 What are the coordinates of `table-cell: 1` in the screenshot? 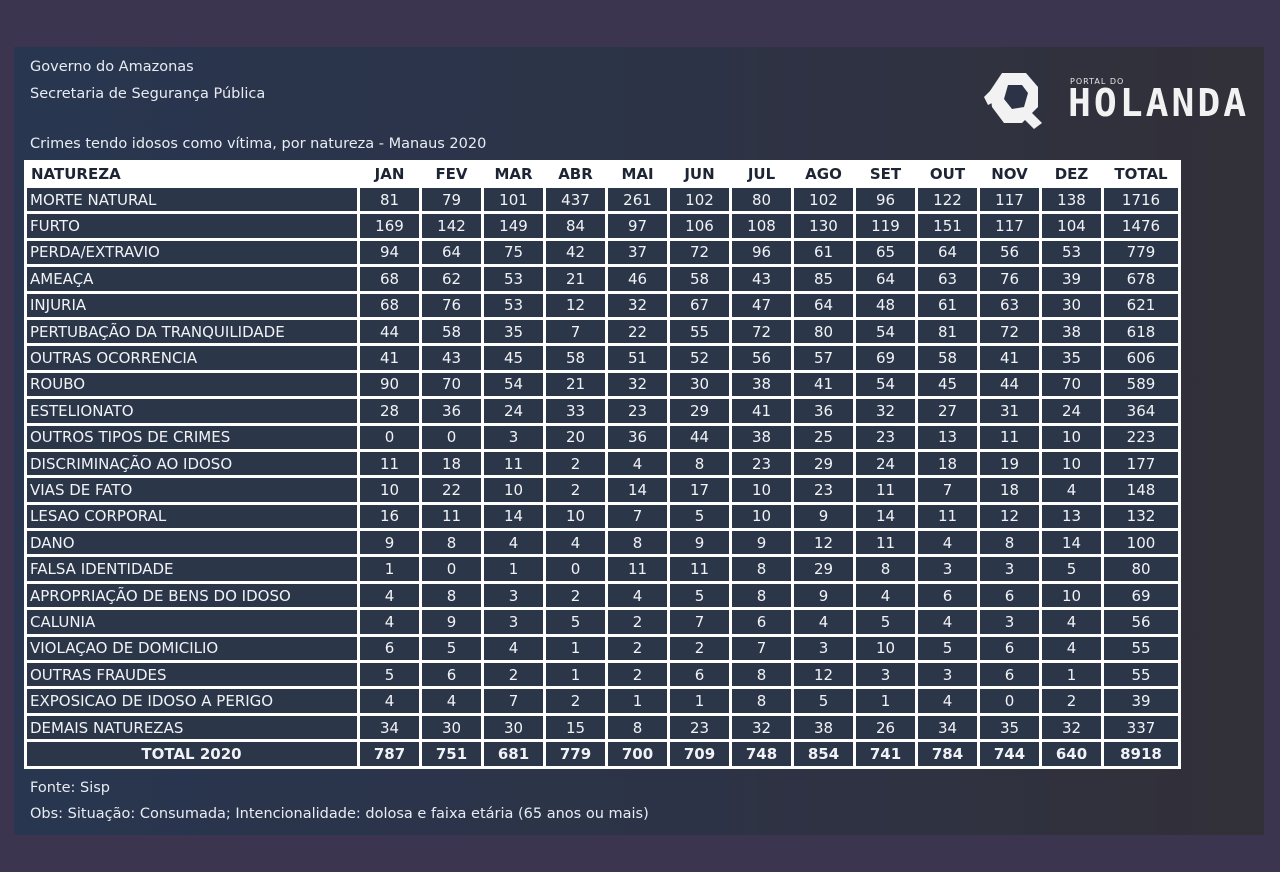 It's located at (575, 648).